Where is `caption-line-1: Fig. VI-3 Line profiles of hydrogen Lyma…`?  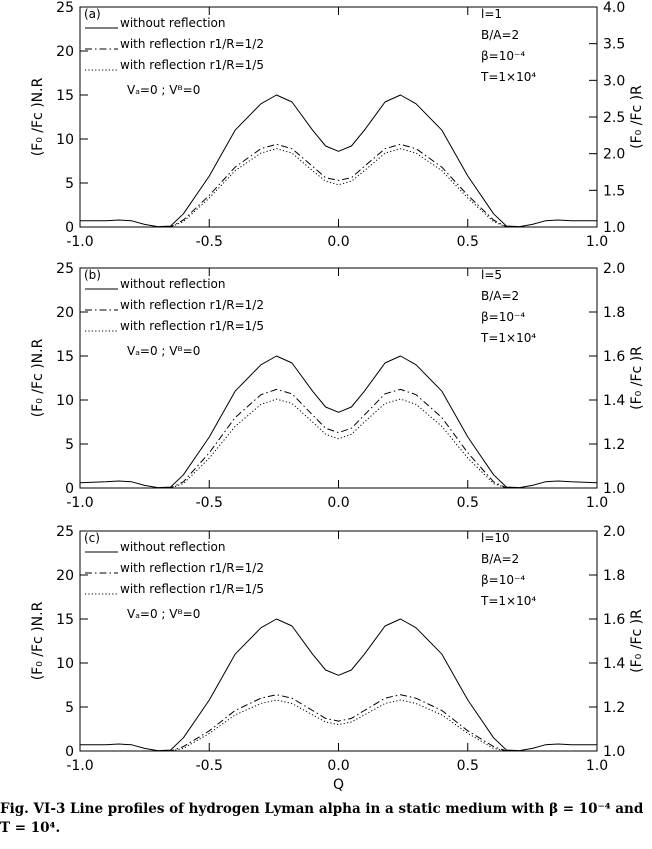 caption-line-1: Fig. VI-3 Line profiles of hydrogen Lyma… is located at coordinates (322, 809).